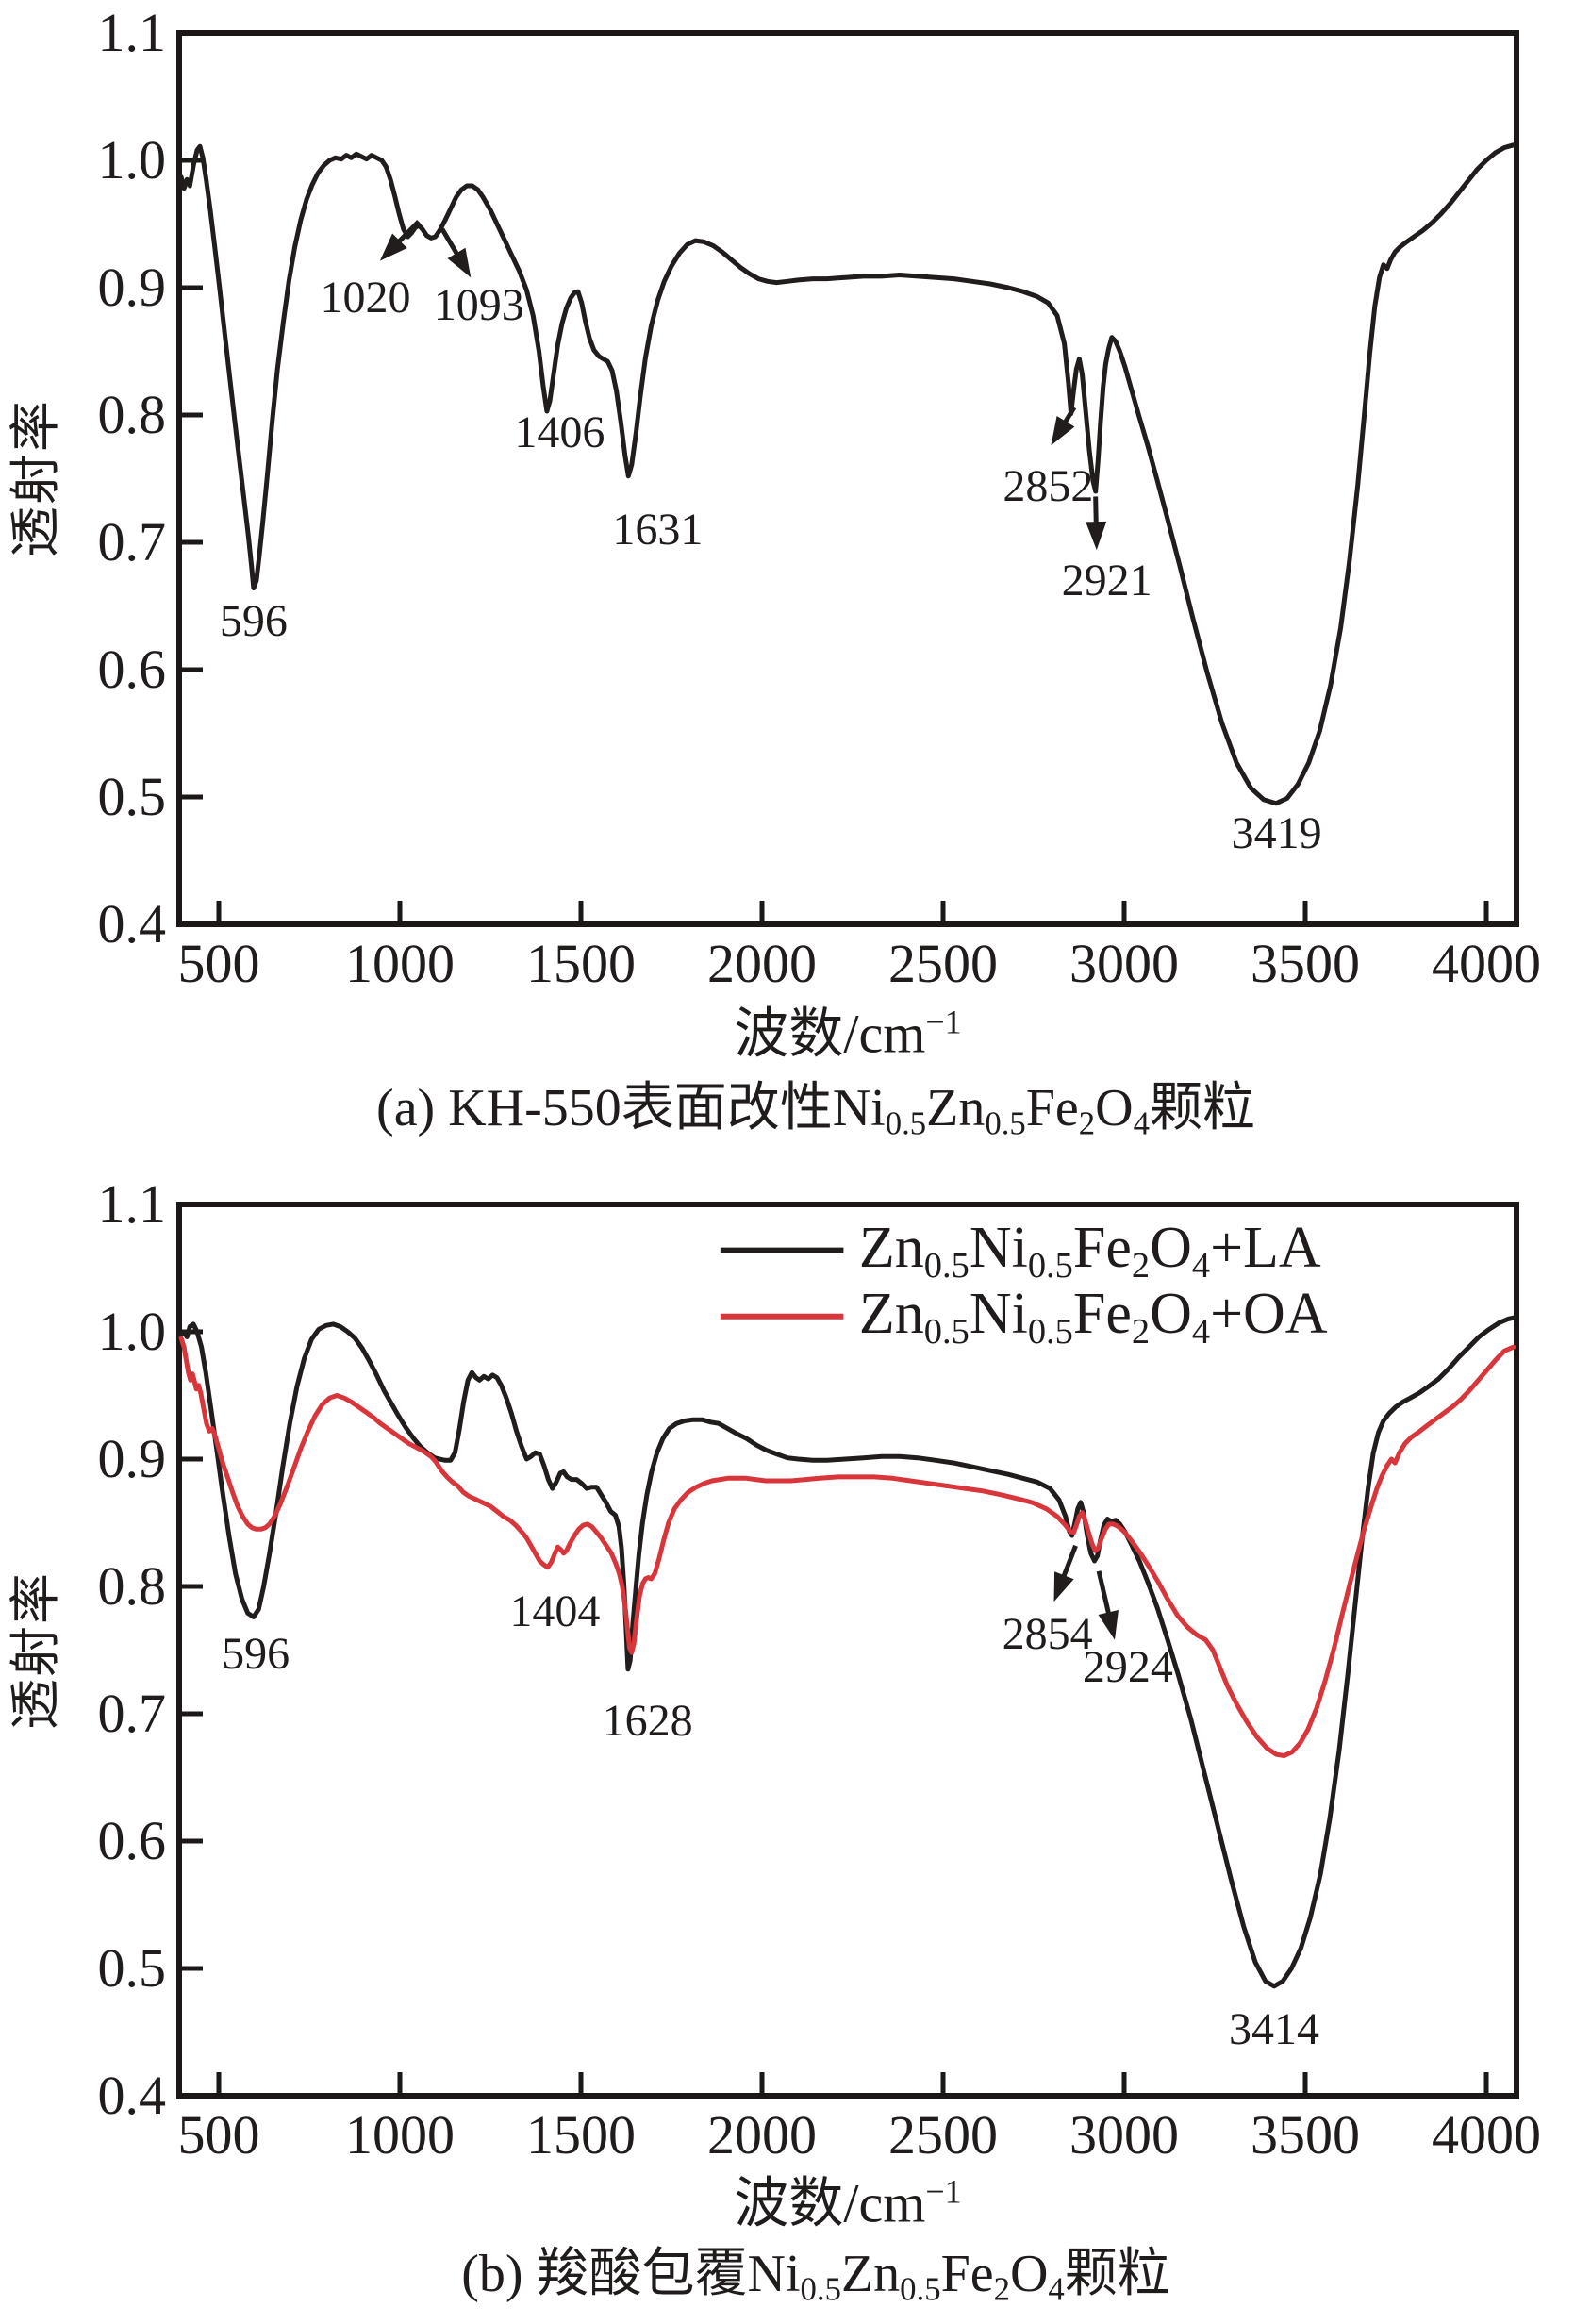 The image size is (1591, 2324). I want to click on legend-label-0: Zn0.5Ni0.5Fe2O4+LA, so click(1089, 1251).